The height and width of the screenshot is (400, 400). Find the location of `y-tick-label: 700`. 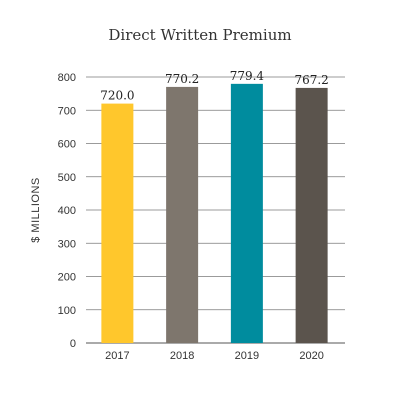

y-tick-label: 700 is located at coordinates (67, 111).